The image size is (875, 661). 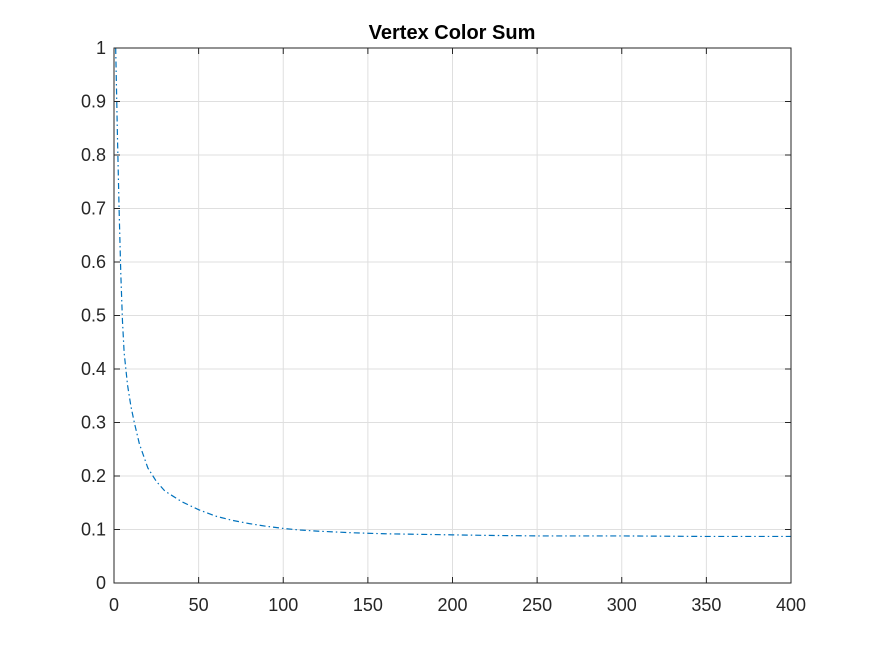 I want to click on y-tick-label: 0.9, so click(x=93, y=102).